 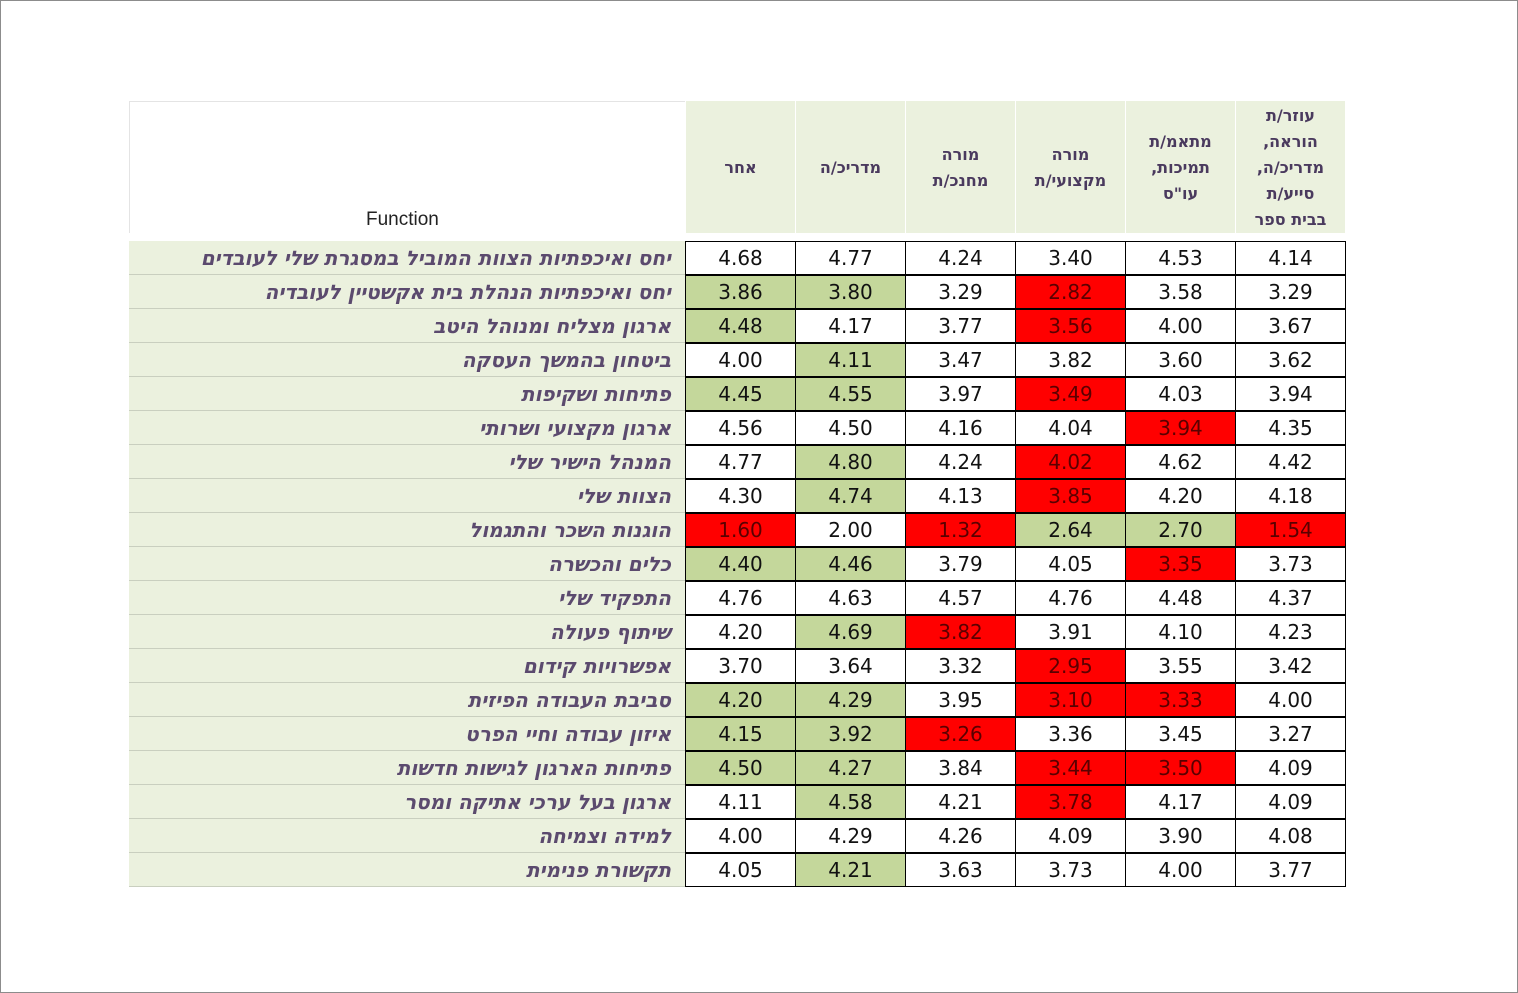 What do you see at coordinates (960, 462) in the screenshot?
I see `value-cell: 4.24` at bounding box center [960, 462].